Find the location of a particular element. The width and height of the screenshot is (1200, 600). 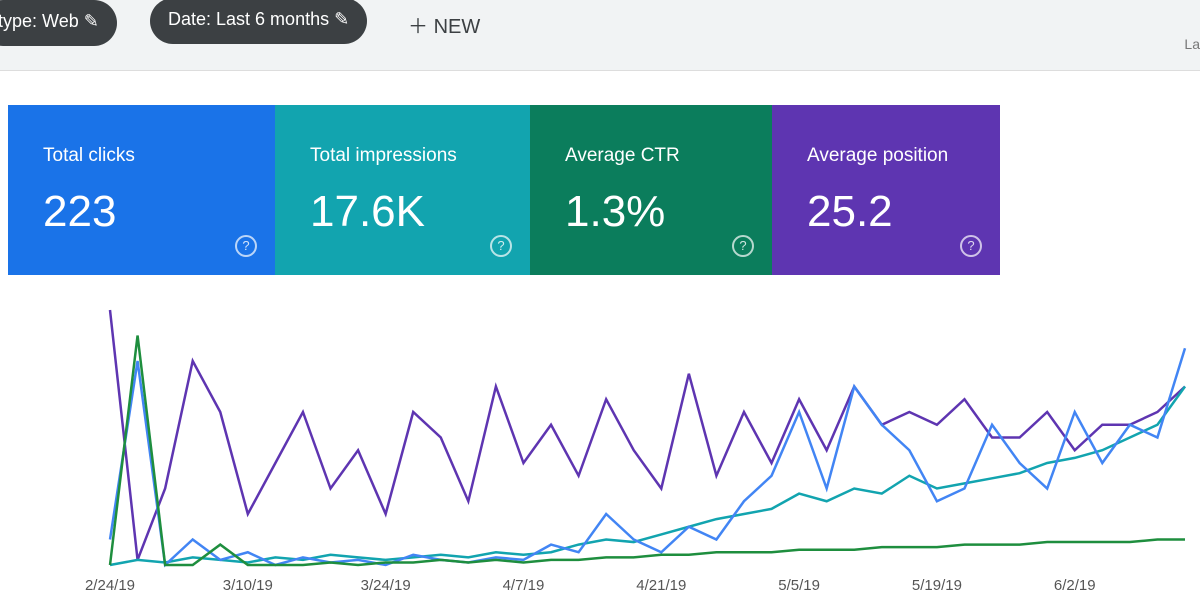

metric-card: Total clicks 223? is located at coordinates (141, 190).